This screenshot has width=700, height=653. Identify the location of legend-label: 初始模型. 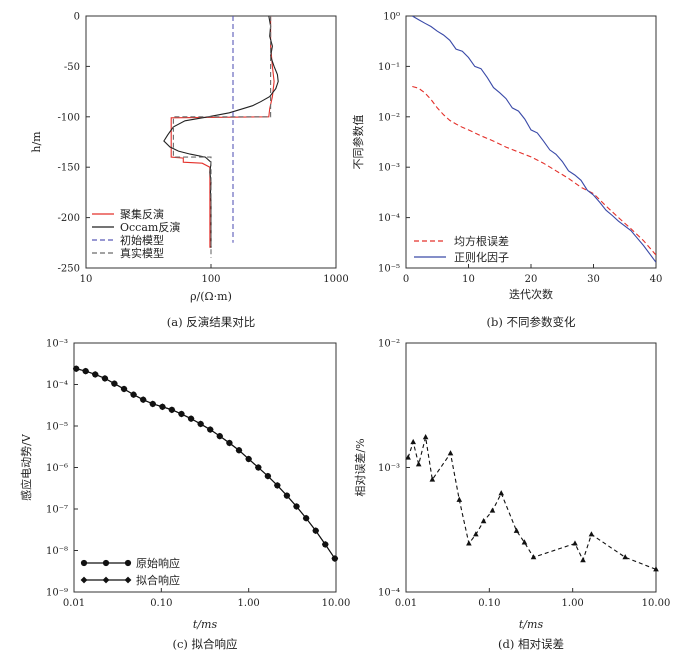
(142, 240).